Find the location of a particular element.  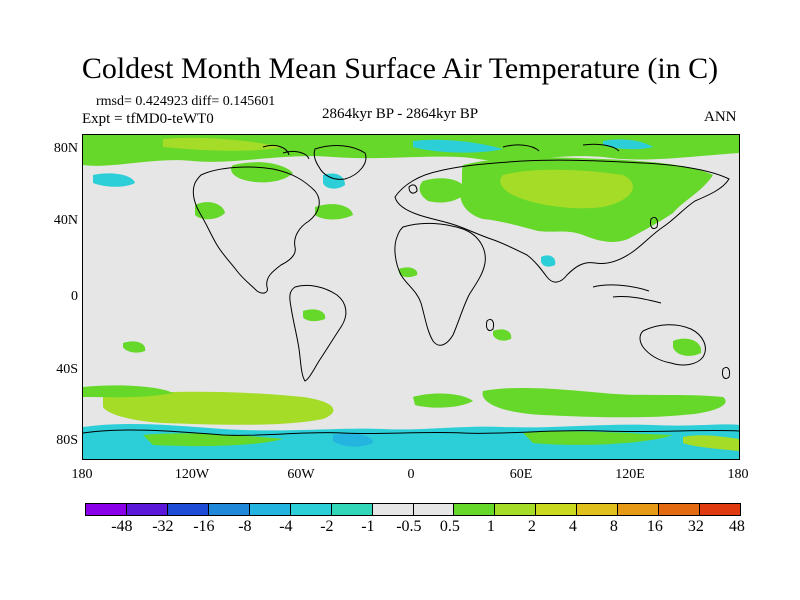

x-axis-label-60e: 60E is located at coordinates (521, 474).